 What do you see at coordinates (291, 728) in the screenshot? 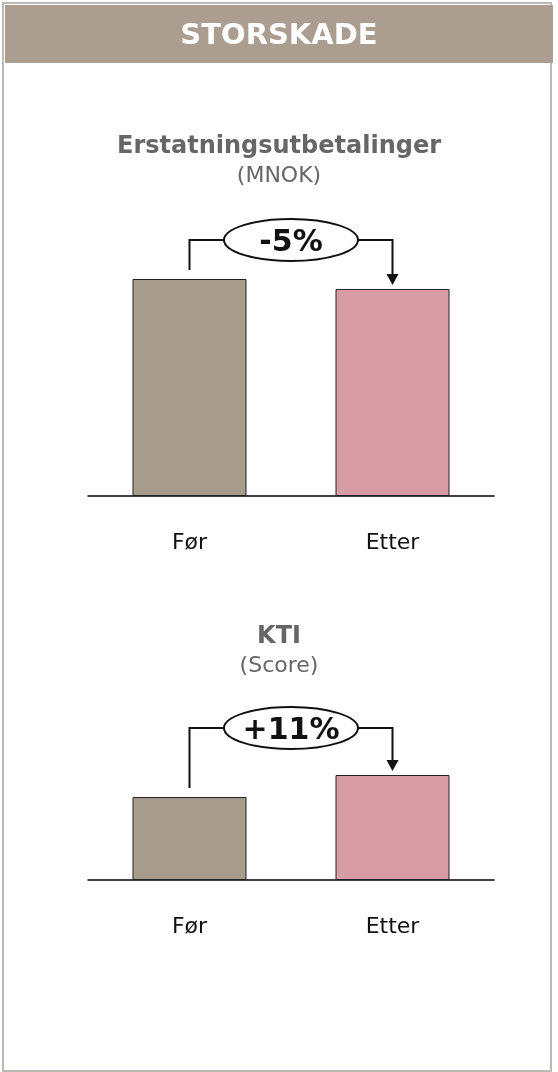
I see `text: +11%` at bounding box center [291, 728].